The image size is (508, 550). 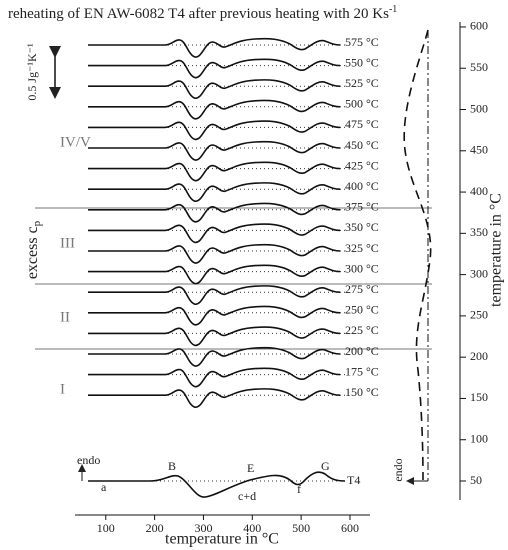 I want to click on curve-label: 550 °C, so click(x=362, y=62).